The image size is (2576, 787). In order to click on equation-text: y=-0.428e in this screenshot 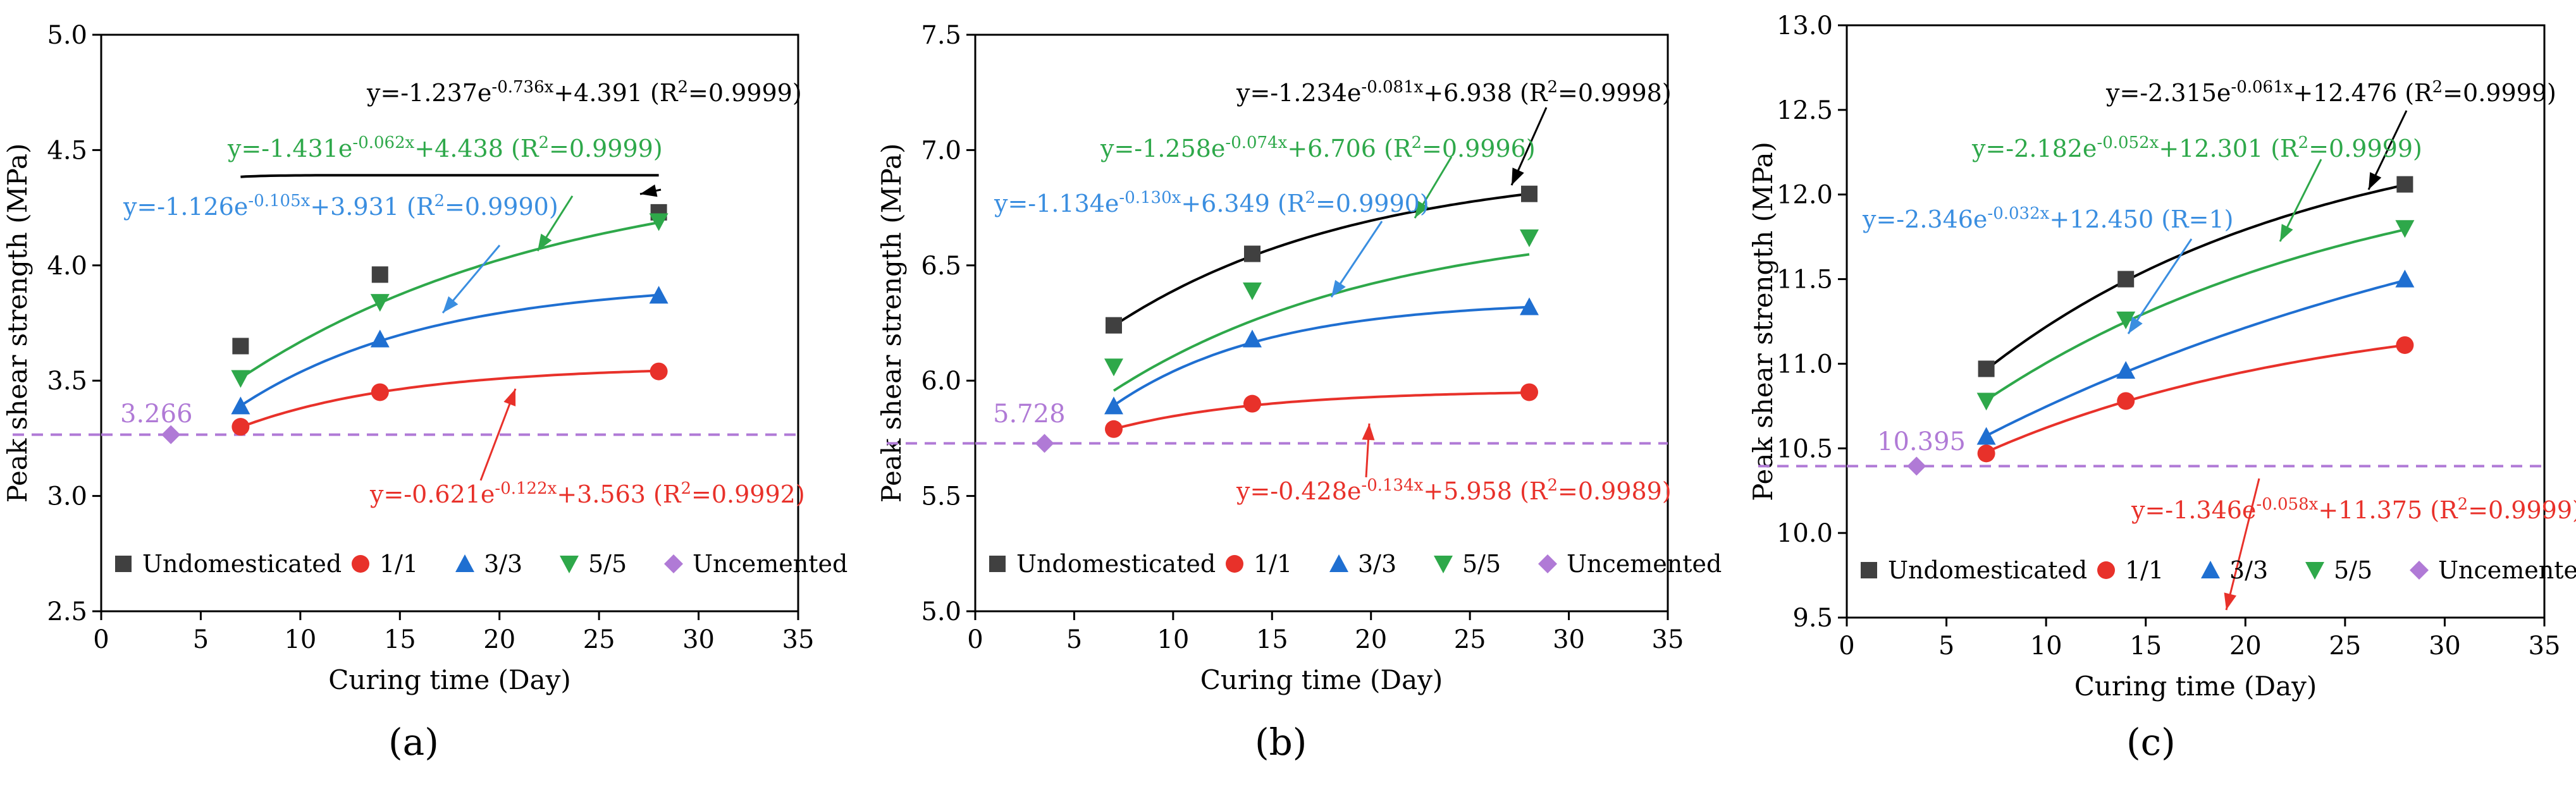, I will do `click(1298, 491)`.